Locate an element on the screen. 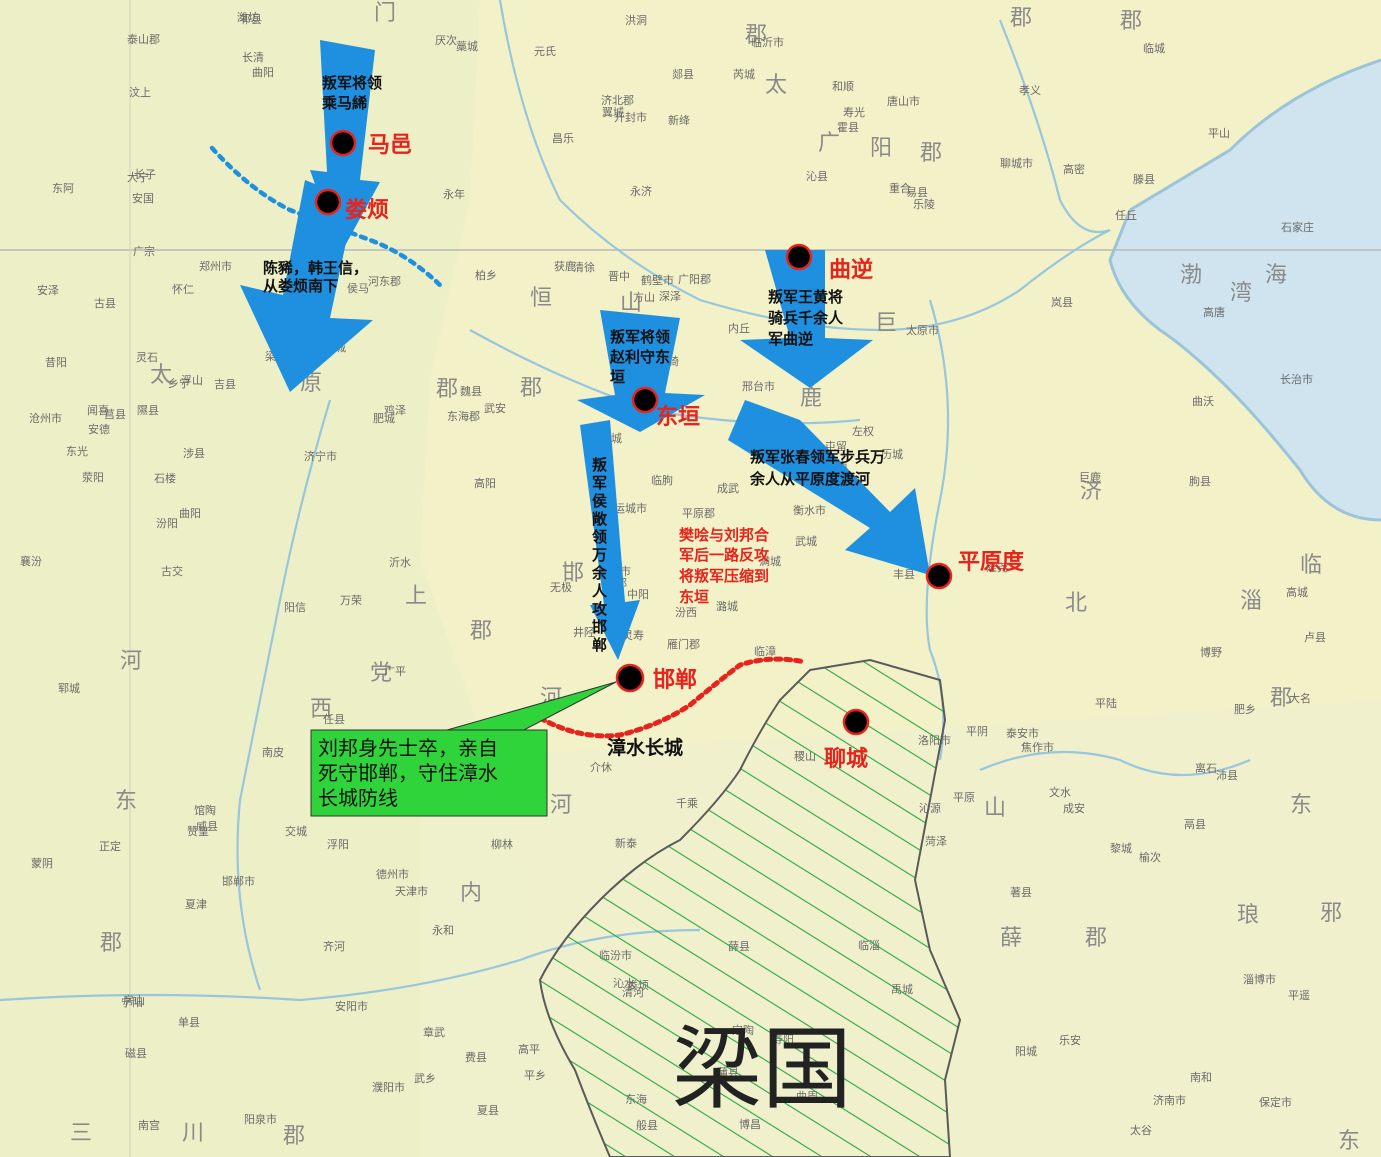 This screenshot has width=1381, height=1157. bg-small-label: 厌次 is located at coordinates (446, 40).